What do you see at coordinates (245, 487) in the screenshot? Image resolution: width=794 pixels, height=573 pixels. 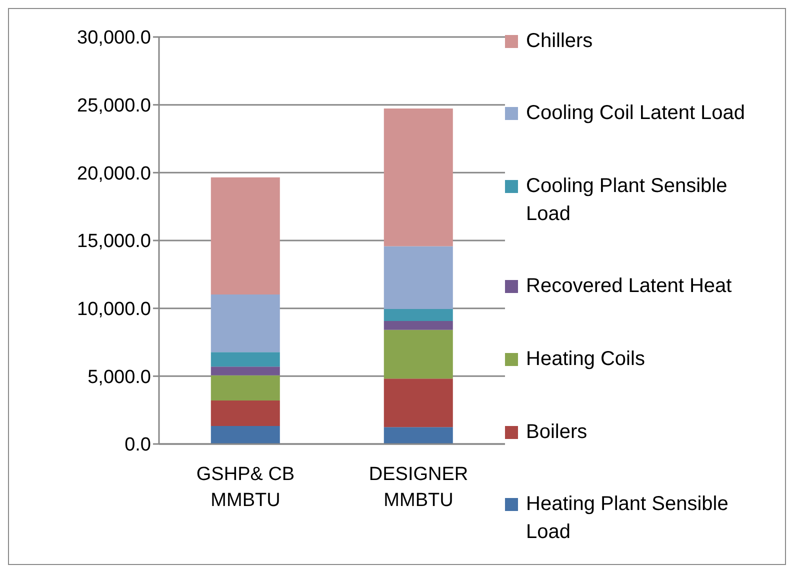 I see `x-tick-label: GSHP& CB MMBTU` at bounding box center [245, 487].